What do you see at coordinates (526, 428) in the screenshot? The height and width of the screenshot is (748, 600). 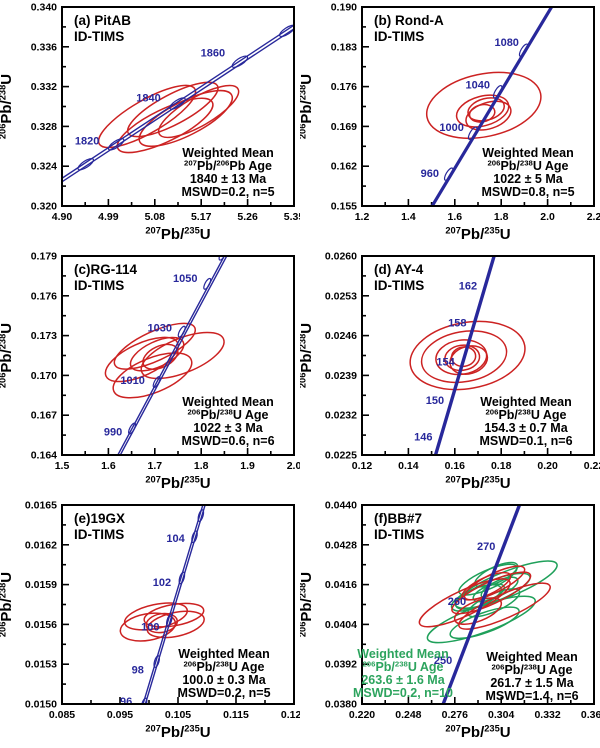 I see `weighted-mean-annotation-line: 154.3 ± 0.7 Ma` at bounding box center [526, 428].